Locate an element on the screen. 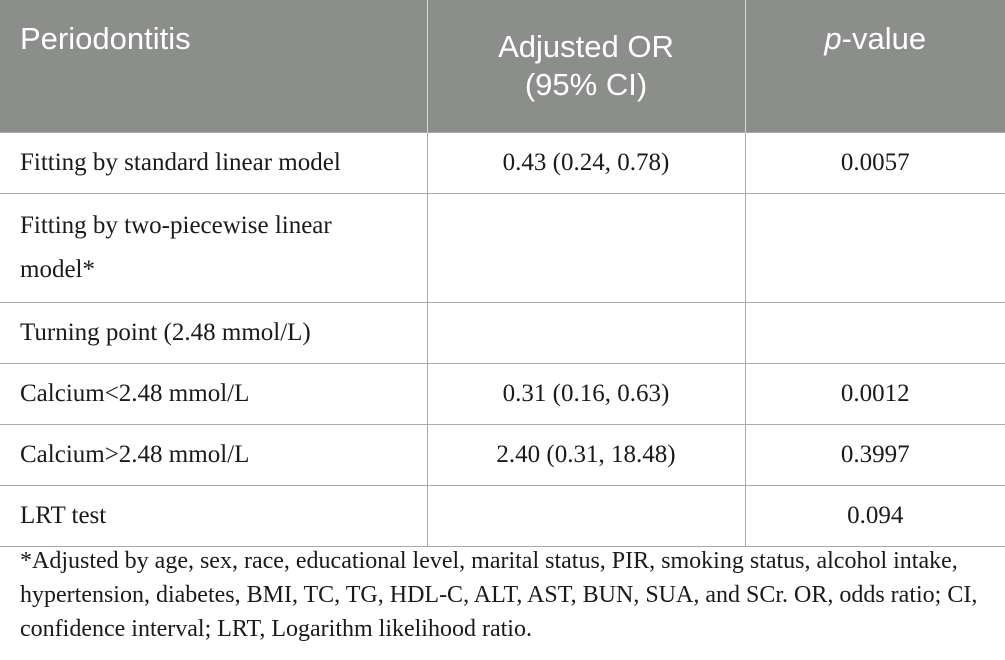  row-or-value: 2.40 (0.31, 18.48) is located at coordinates (586, 455).